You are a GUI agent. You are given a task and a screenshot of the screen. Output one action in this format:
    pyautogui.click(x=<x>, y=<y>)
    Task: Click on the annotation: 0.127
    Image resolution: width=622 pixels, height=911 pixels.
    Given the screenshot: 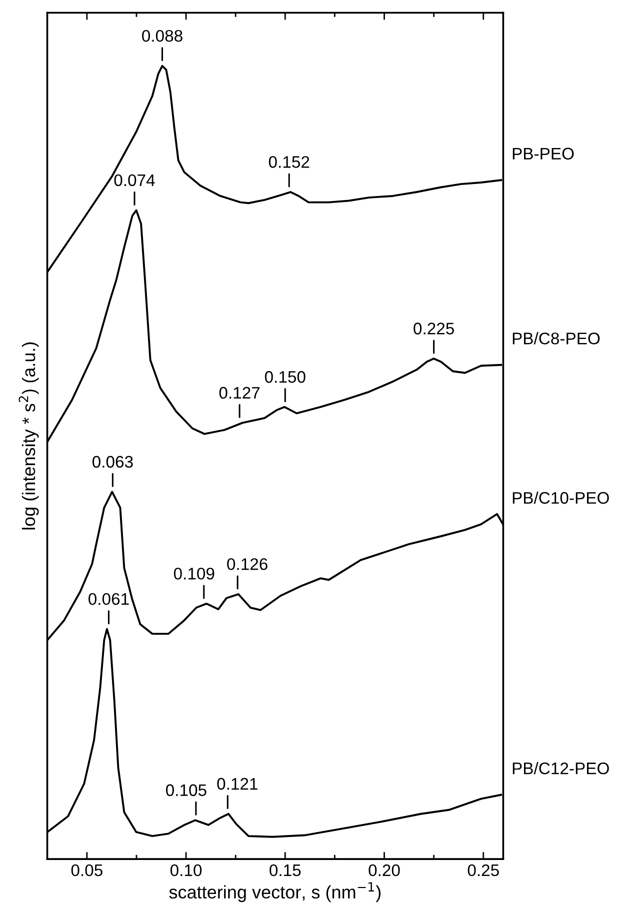 What is the action you would take?
    pyautogui.click(x=239, y=392)
    